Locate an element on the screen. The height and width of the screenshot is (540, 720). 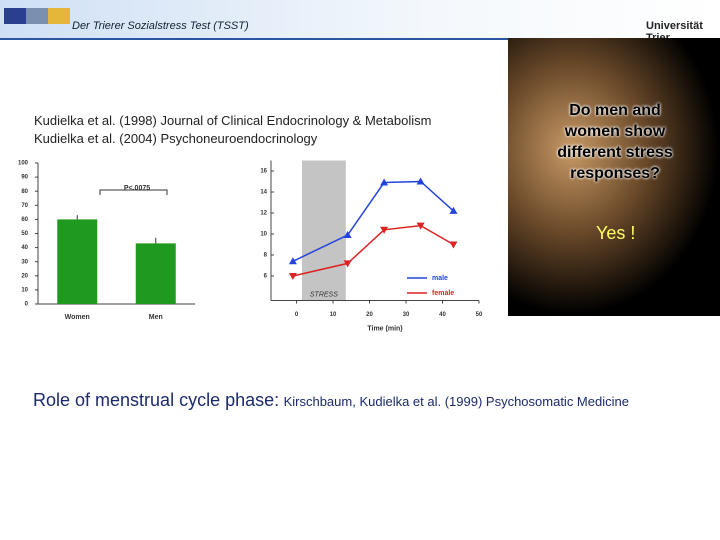
legend-label: male is located at coordinates (440, 278).